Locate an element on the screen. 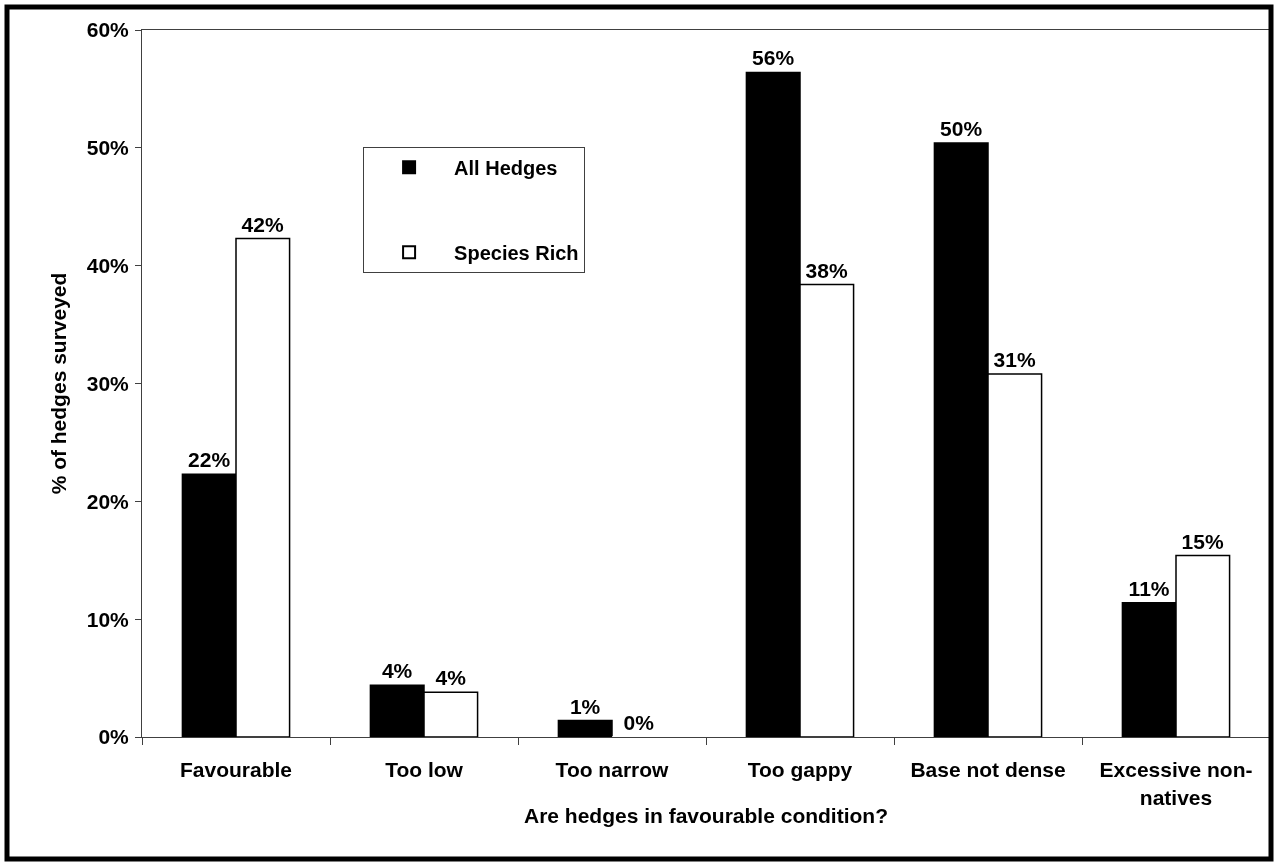  x-tick-label: Base not dense is located at coordinates (988, 770).